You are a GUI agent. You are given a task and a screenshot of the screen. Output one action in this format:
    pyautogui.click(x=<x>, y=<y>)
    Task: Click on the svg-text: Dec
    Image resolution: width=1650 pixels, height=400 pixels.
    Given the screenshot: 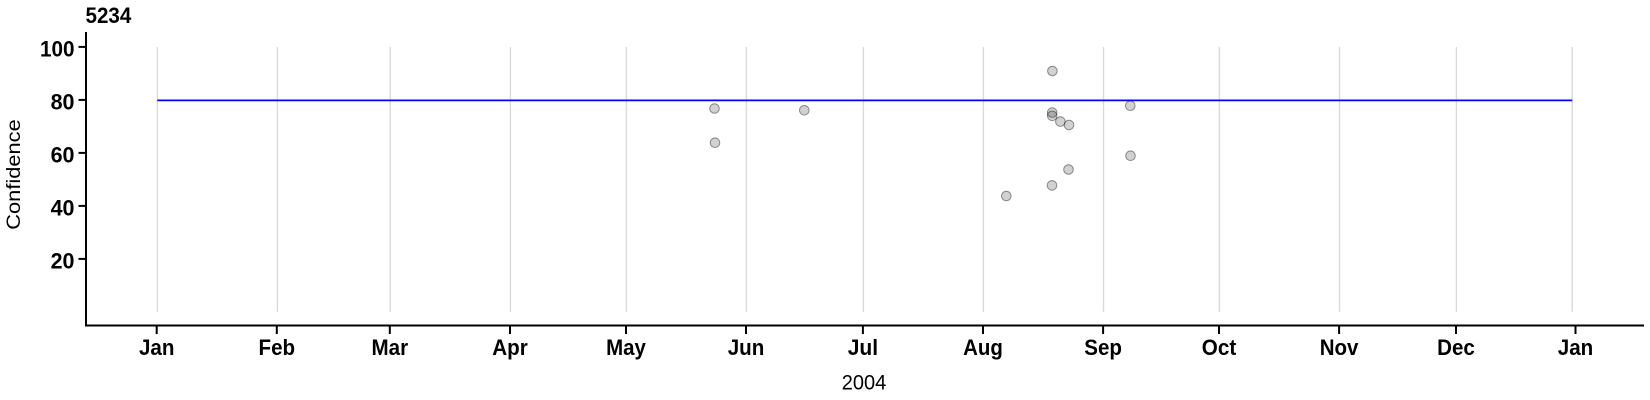 What is the action you would take?
    pyautogui.click(x=1456, y=347)
    